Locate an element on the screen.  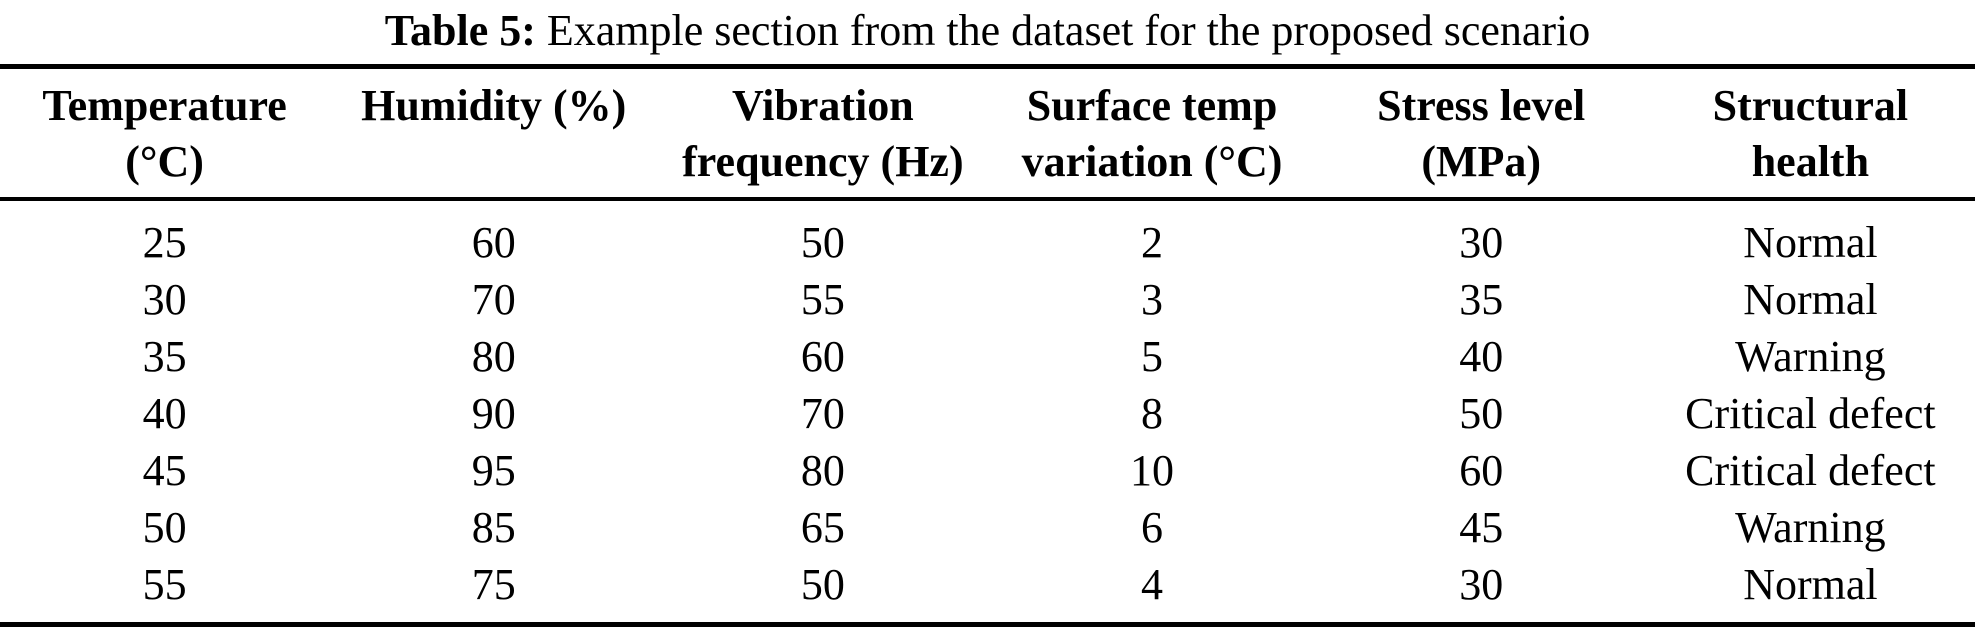
table-cell-stress-level: 35 is located at coordinates (1481, 299).